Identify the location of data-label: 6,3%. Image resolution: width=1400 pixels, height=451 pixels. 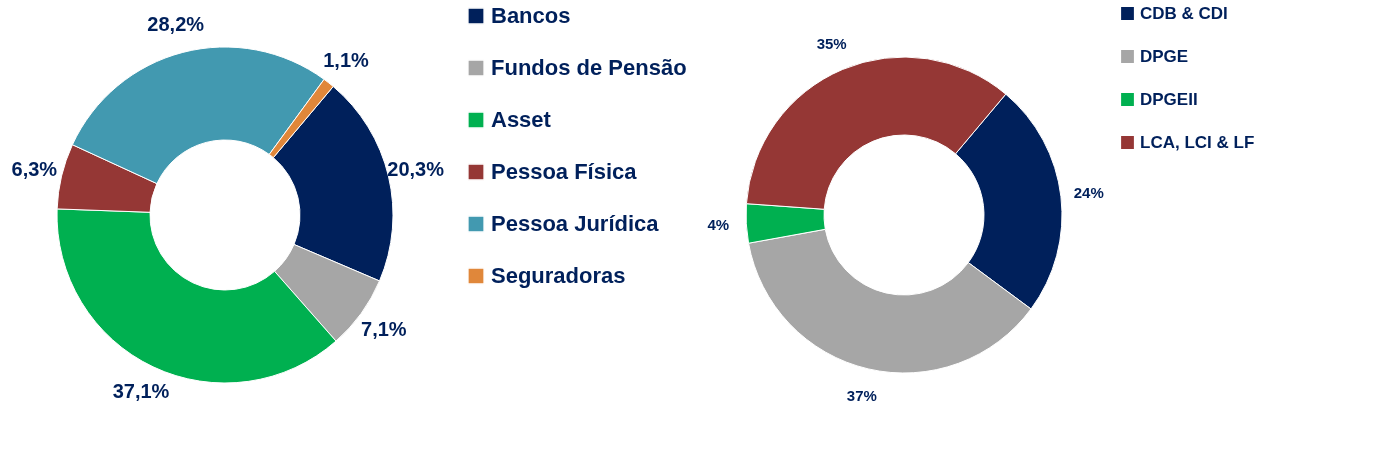
(34, 168).